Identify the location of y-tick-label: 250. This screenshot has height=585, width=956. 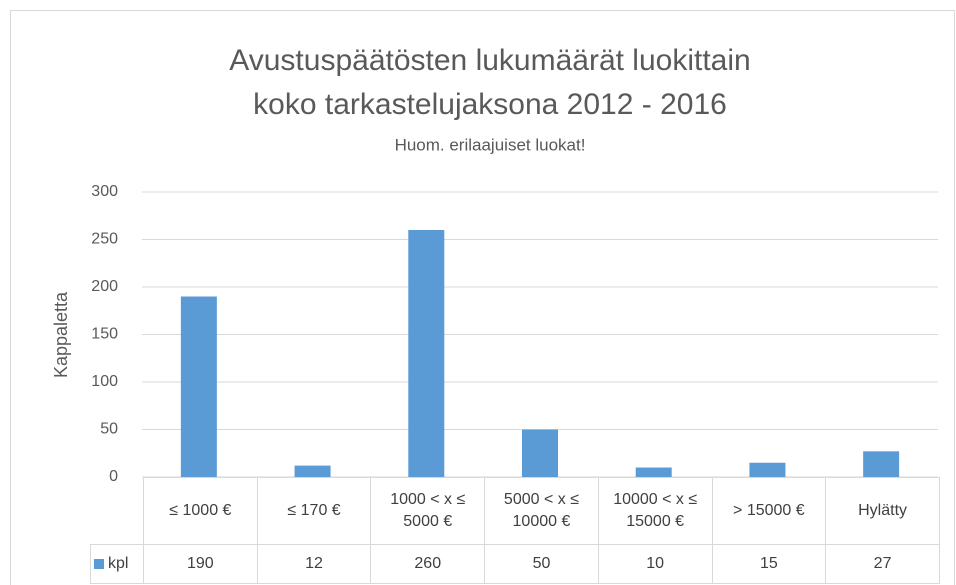
(104, 239).